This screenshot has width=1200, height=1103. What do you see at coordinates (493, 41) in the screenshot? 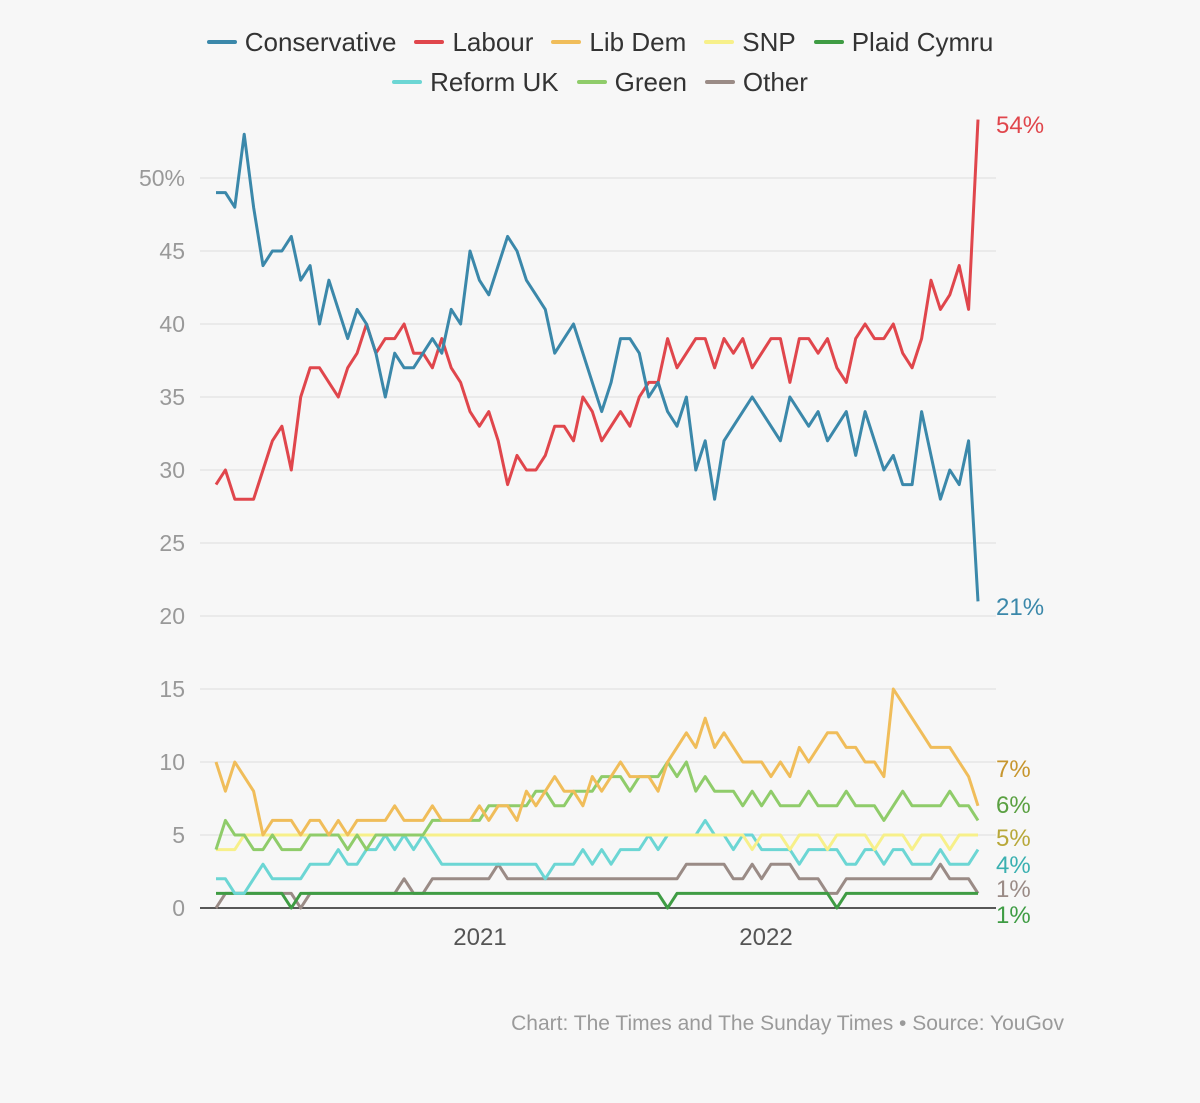
I see `legend-label: Labour` at bounding box center [493, 41].